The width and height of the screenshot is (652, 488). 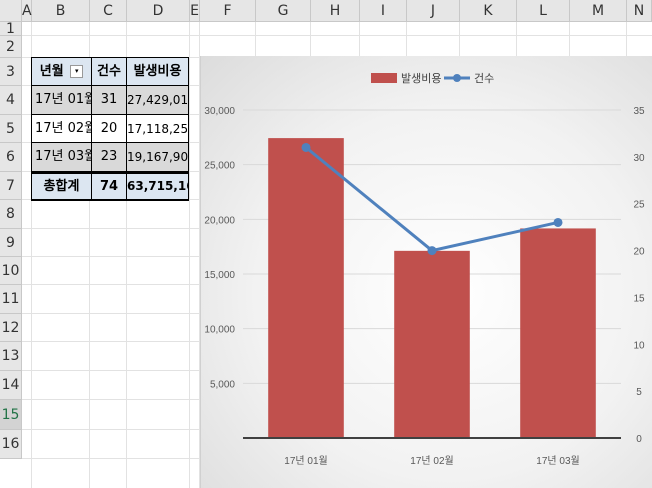 What do you see at coordinates (639, 11) in the screenshot?
I see `column-header-n: N` at bounding box center [639, 11].